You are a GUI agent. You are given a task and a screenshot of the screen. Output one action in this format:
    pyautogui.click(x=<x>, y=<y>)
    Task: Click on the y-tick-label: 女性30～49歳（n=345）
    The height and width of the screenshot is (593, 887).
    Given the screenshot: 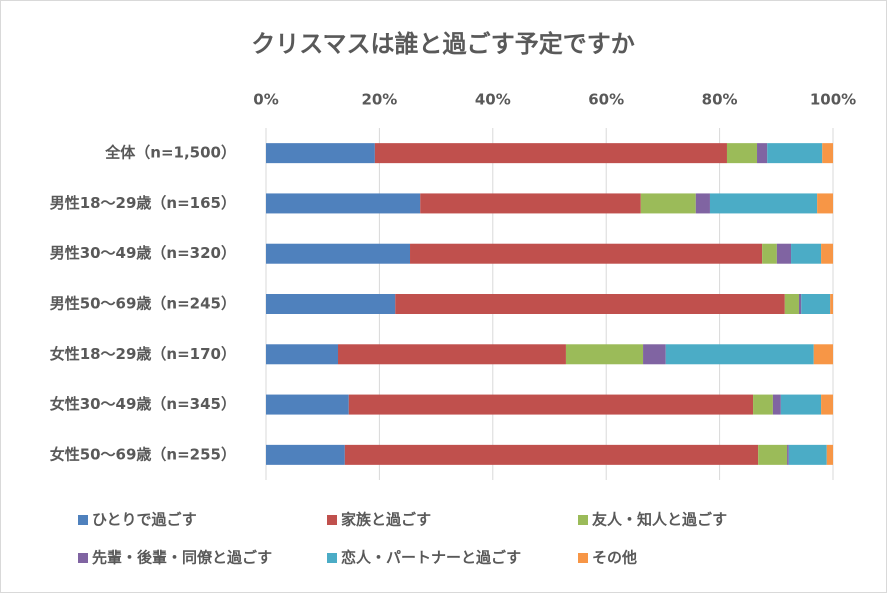 What is the action you would take?
    pyautogui.click(x=143, y=404)
    